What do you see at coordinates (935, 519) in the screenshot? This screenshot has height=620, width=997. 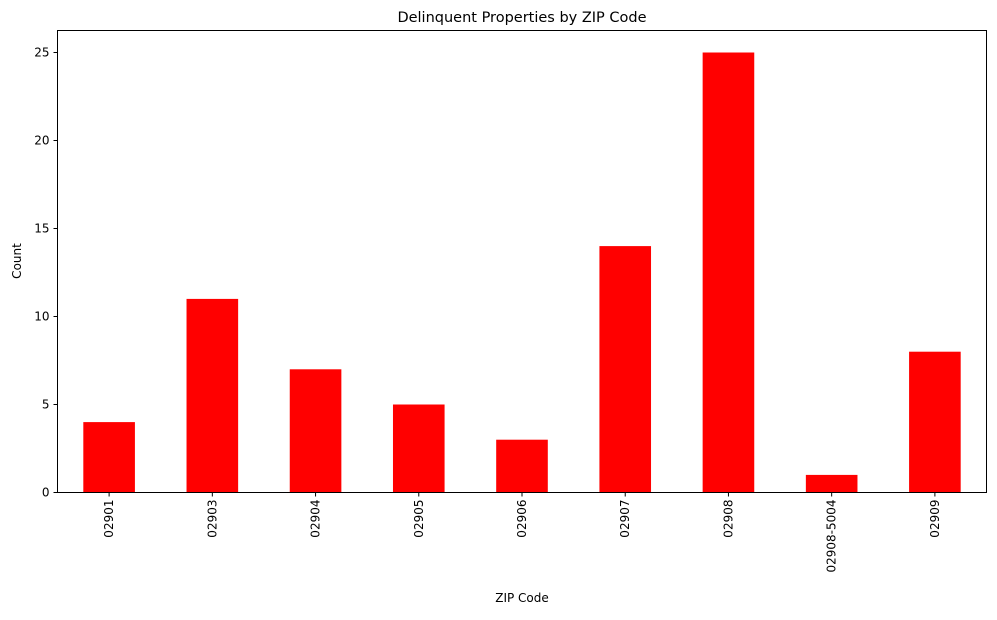 I see `x-tick-label: 02909` at bounding box center [935, 519].